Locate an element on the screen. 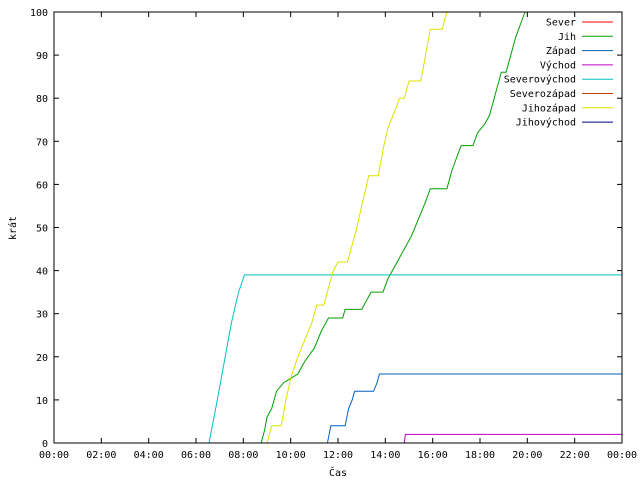 The height and width of the screenshot is (480, 640). x-tick-label: 10:00 is located at coordinates (291, 455).